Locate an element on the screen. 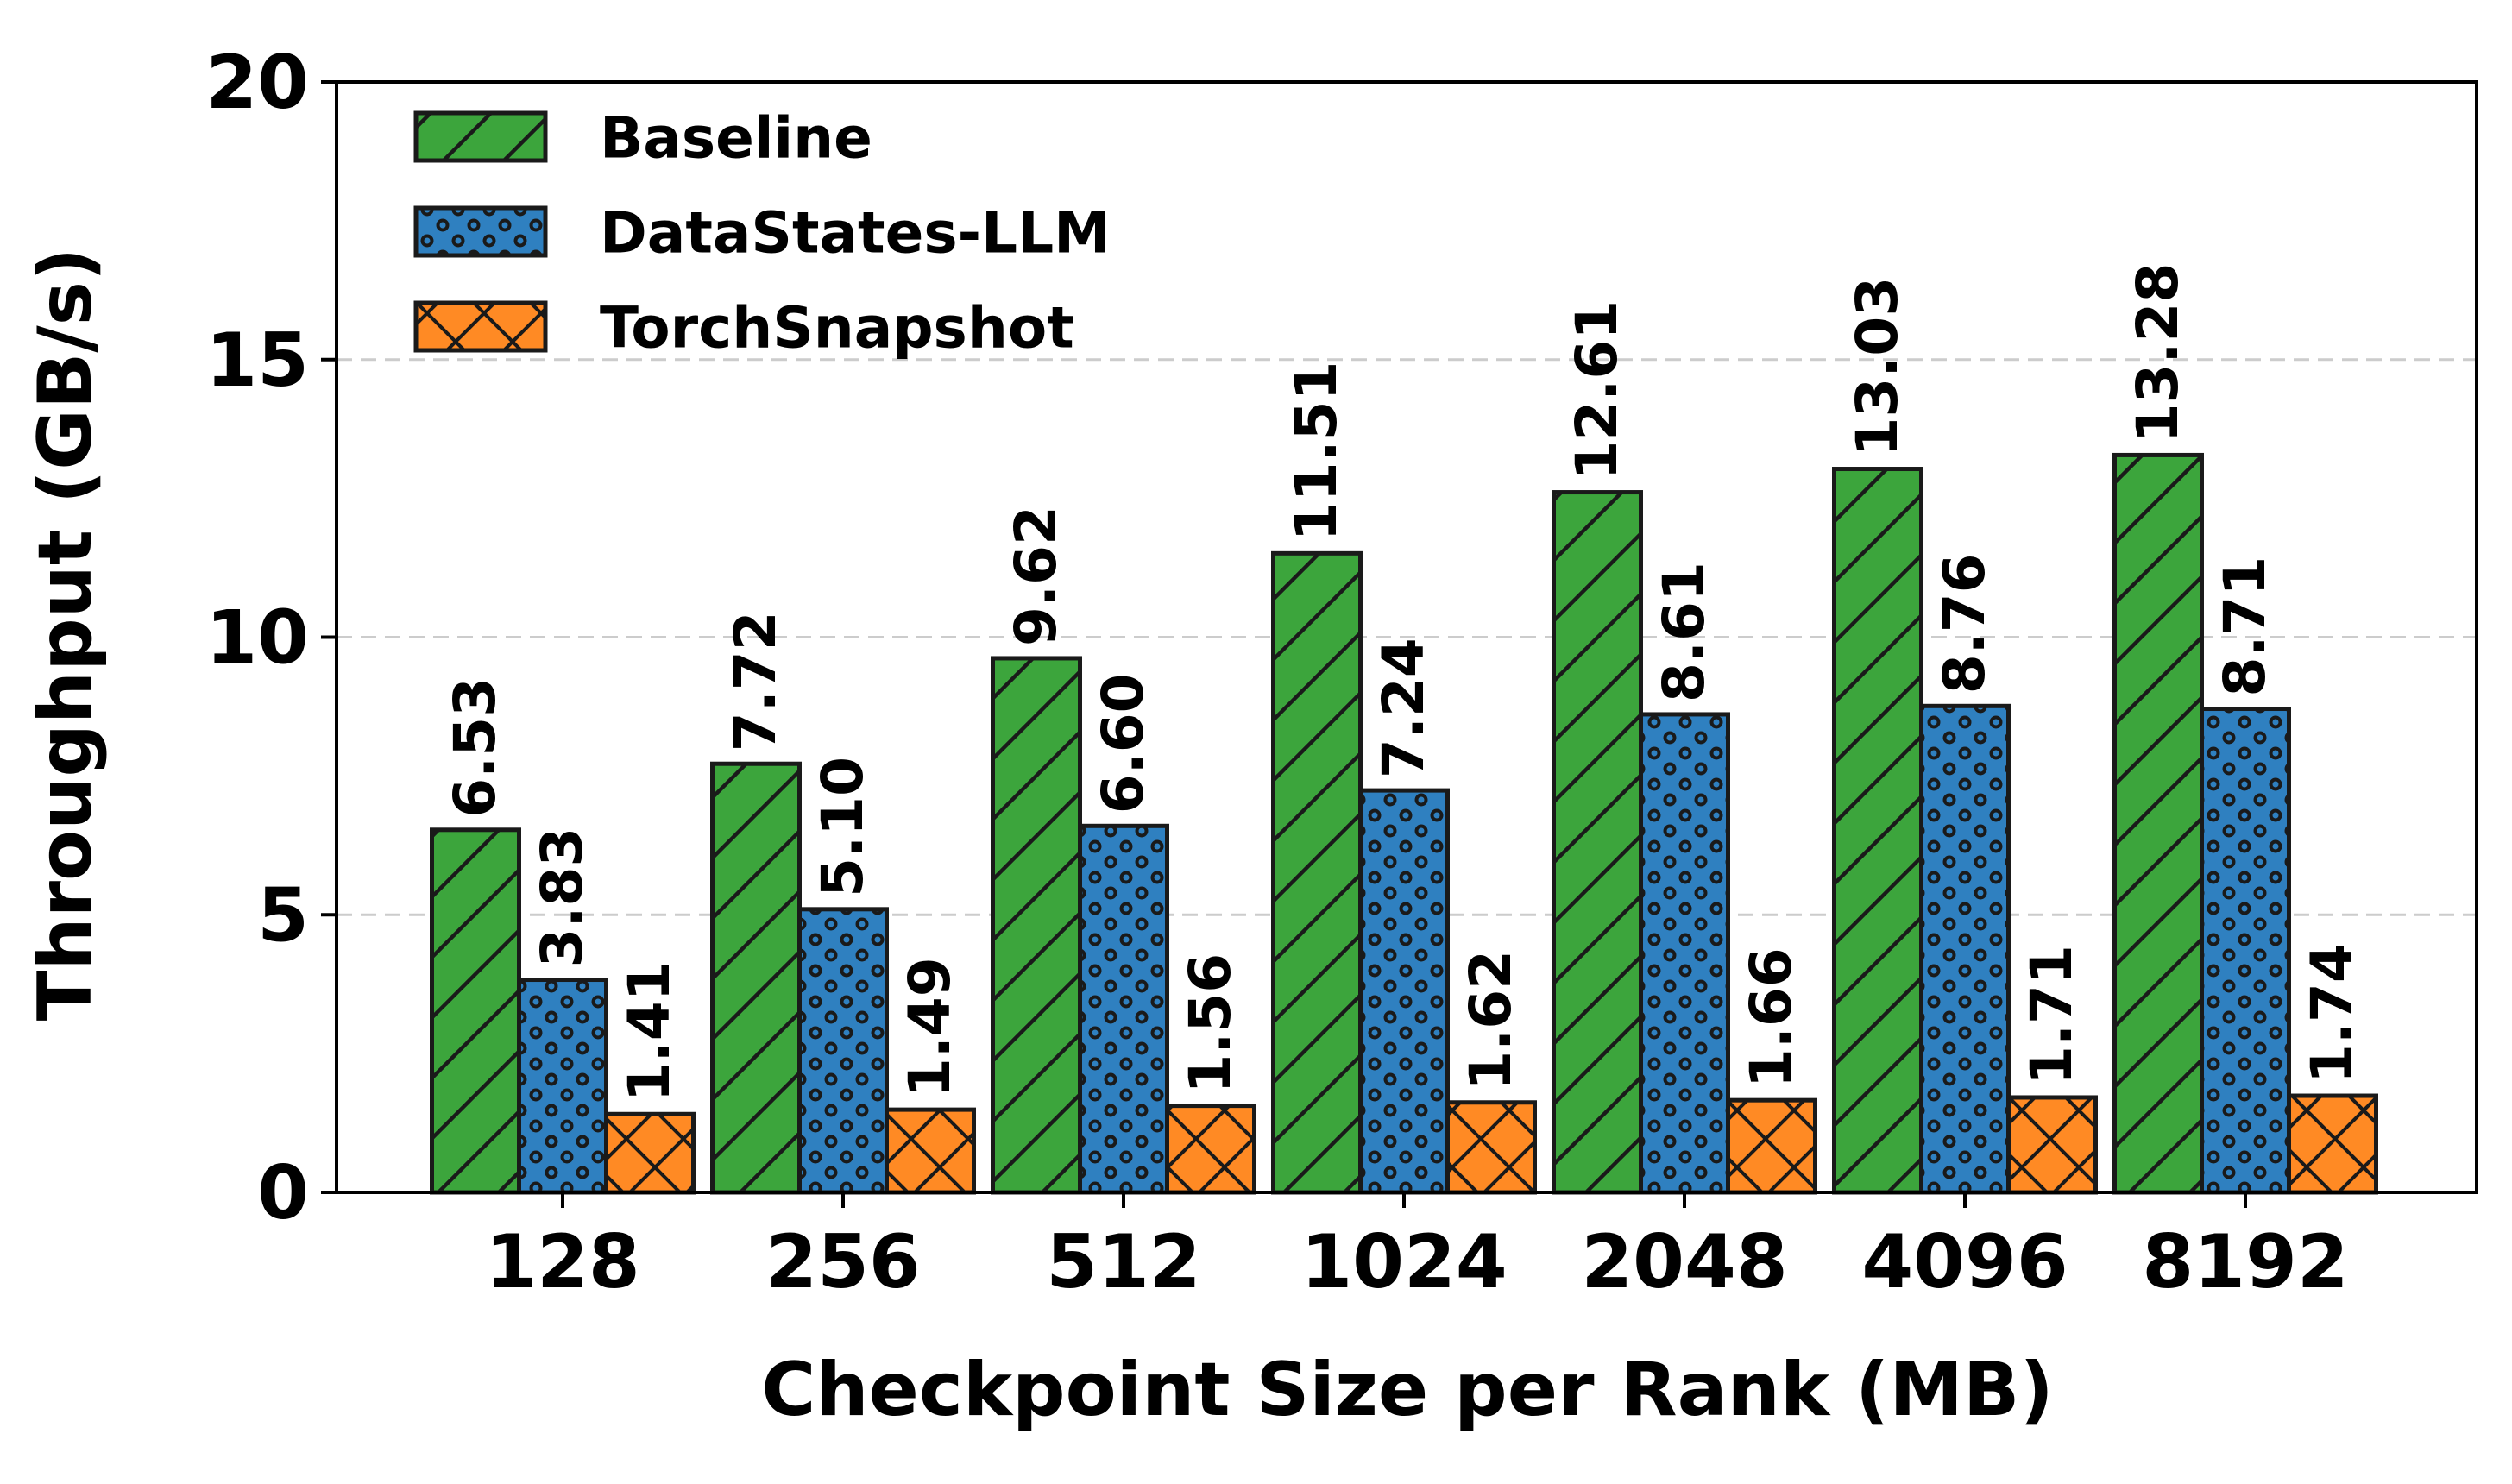 The width and height of the screenshot is (2512, 1484). legend-label: DataStates-LLM is located at coordinates (855, 234).